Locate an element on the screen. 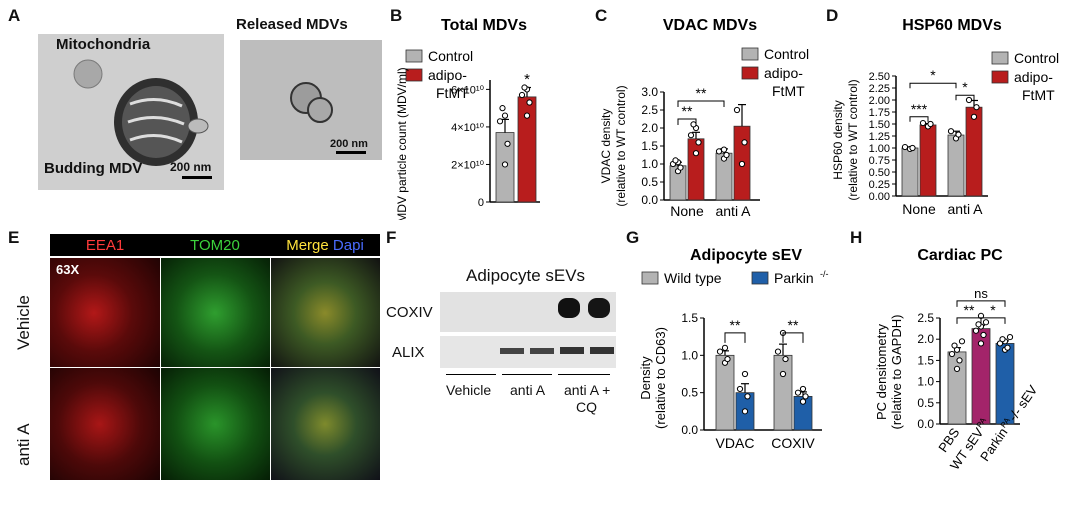 Image resolution: width=1080 pixels, height=520 pixels. lane-label-antia-cq-2: CQ is located at coordinates (586, 407).